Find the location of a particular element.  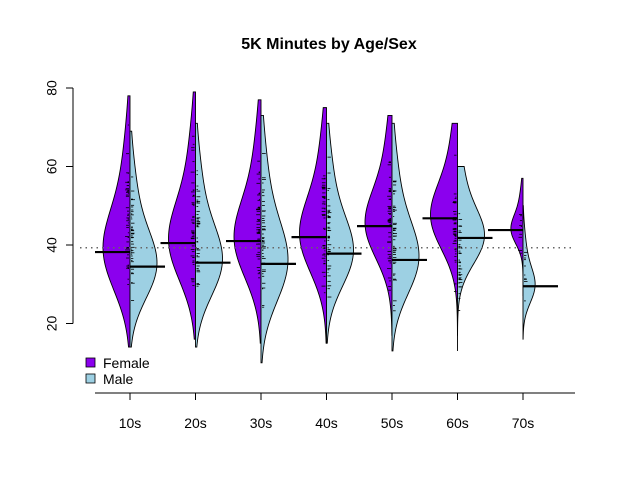

rug-male-50s is located at coordinates (395, 246).